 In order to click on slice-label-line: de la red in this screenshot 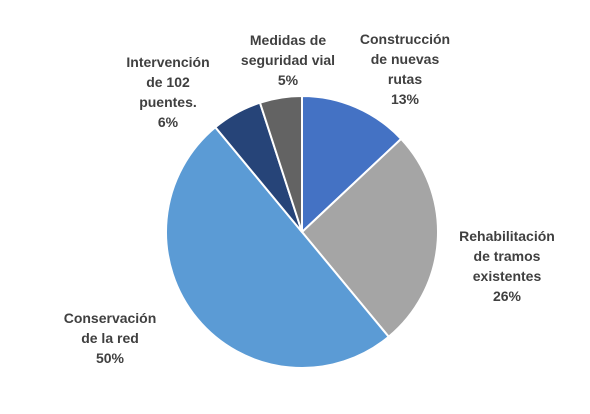, I will do `click(110, 338)`.